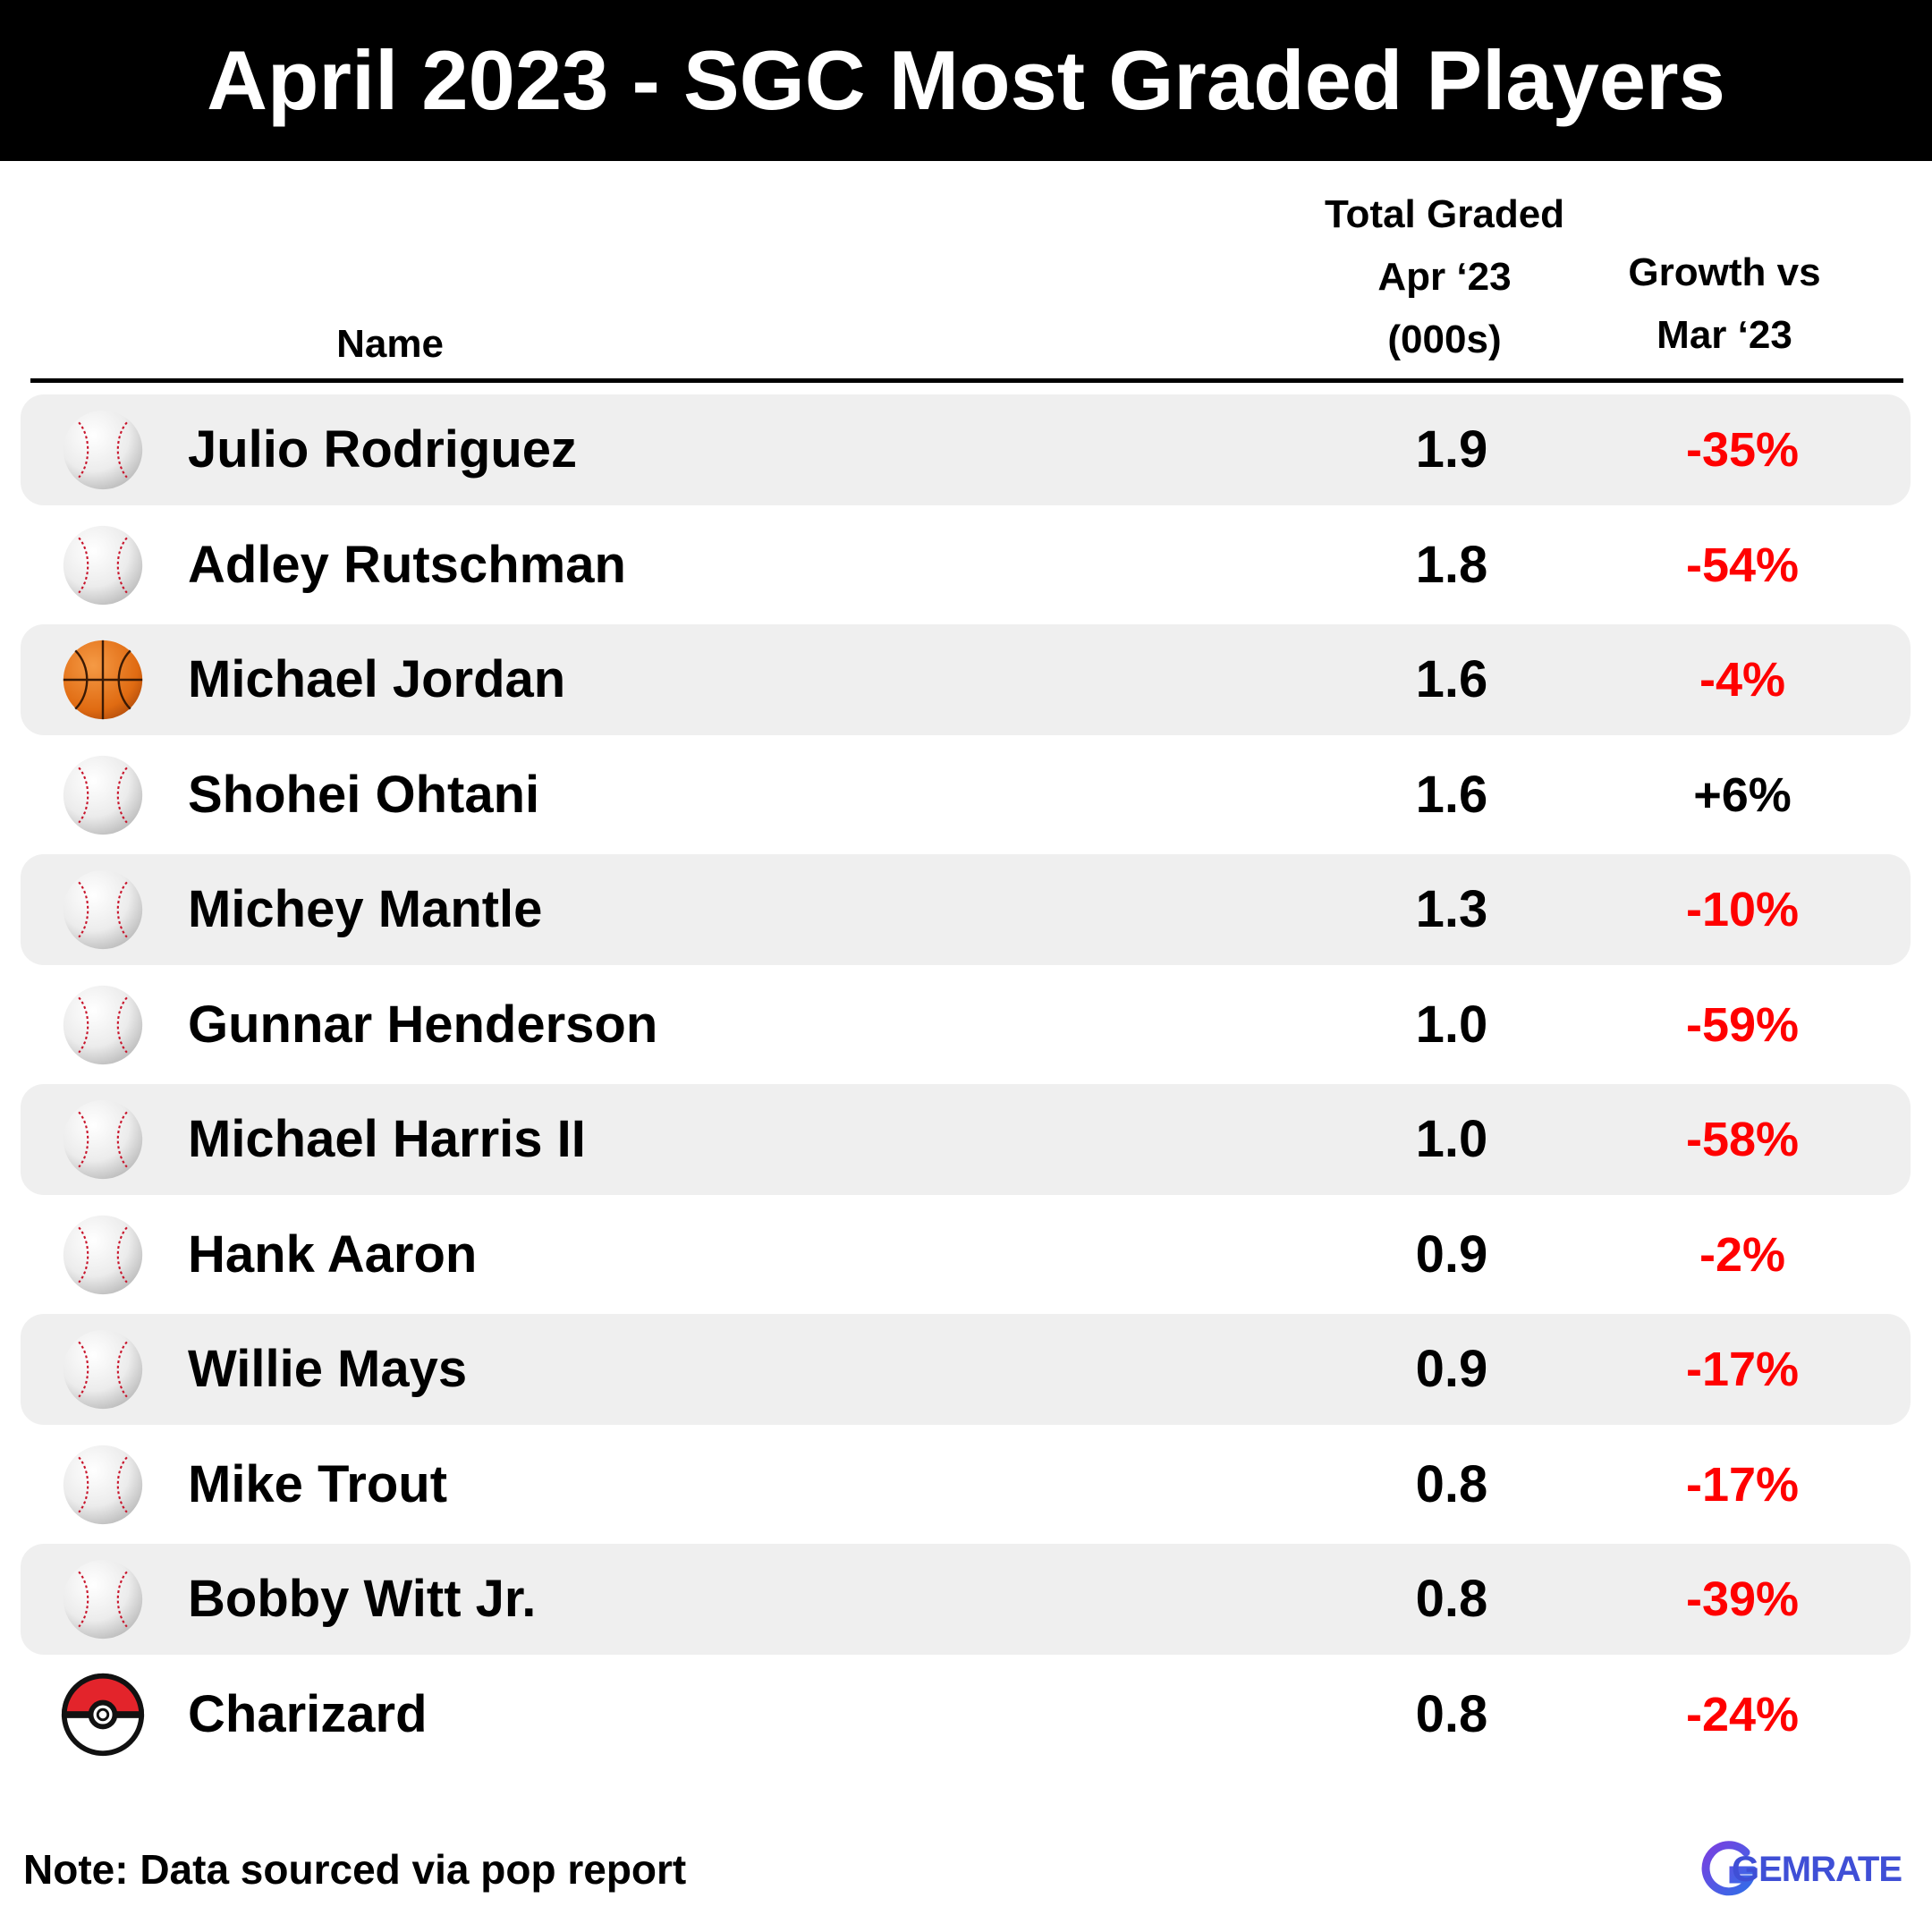 This screenshot has width=1932, height=1932. I want to click on column-header-growth-line: Growth vs, so click(1724, 272).